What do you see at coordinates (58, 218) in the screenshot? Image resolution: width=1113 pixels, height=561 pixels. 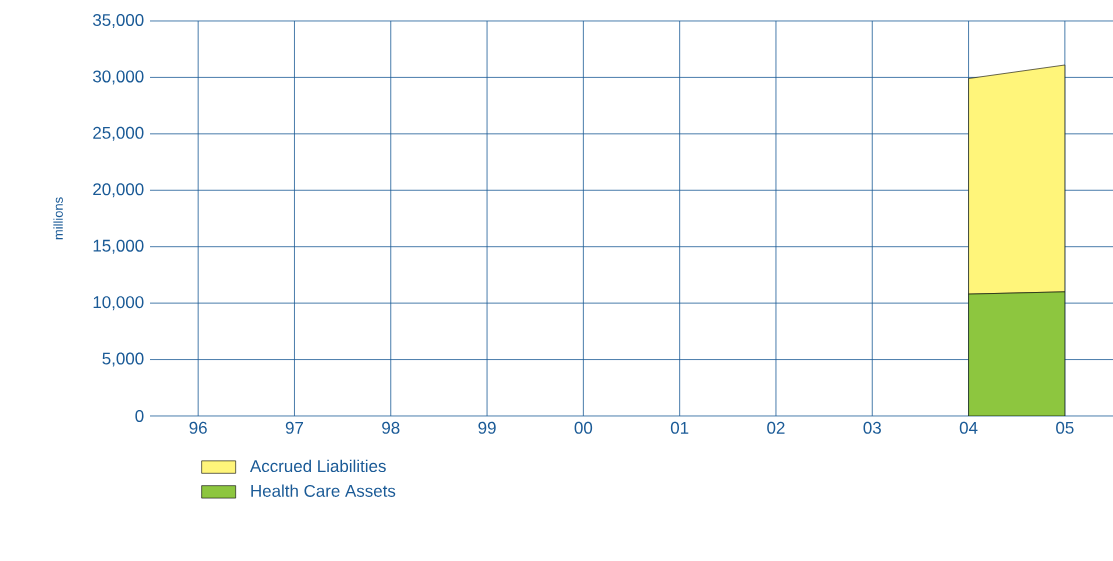 I see `y-axis-title: millions` at bounding box center [58, 218].